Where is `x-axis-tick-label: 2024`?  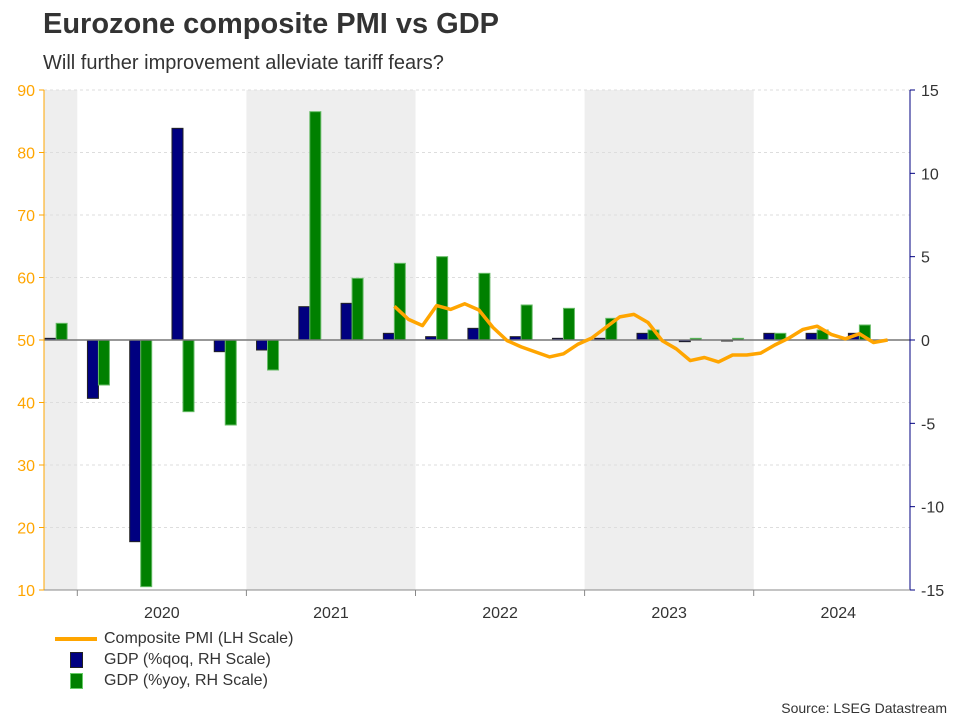
x-axis-tick-label: 2024 is located at coordinates (838, 613).